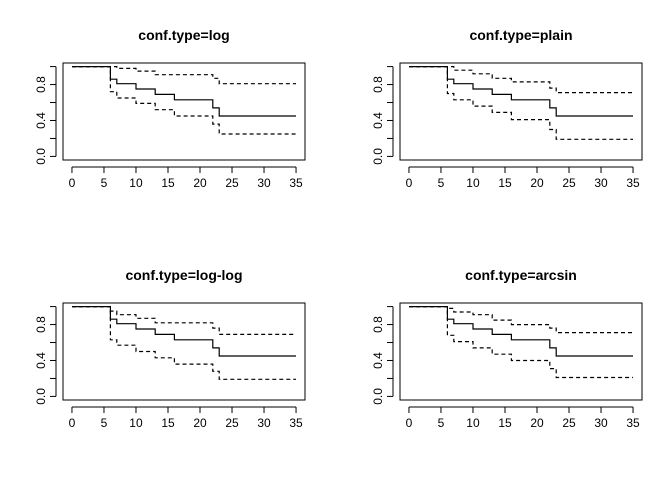  Describe the element at coordinates (520, 35) in the screenshot. I see `panel-title: conf.type=plain` at that location.